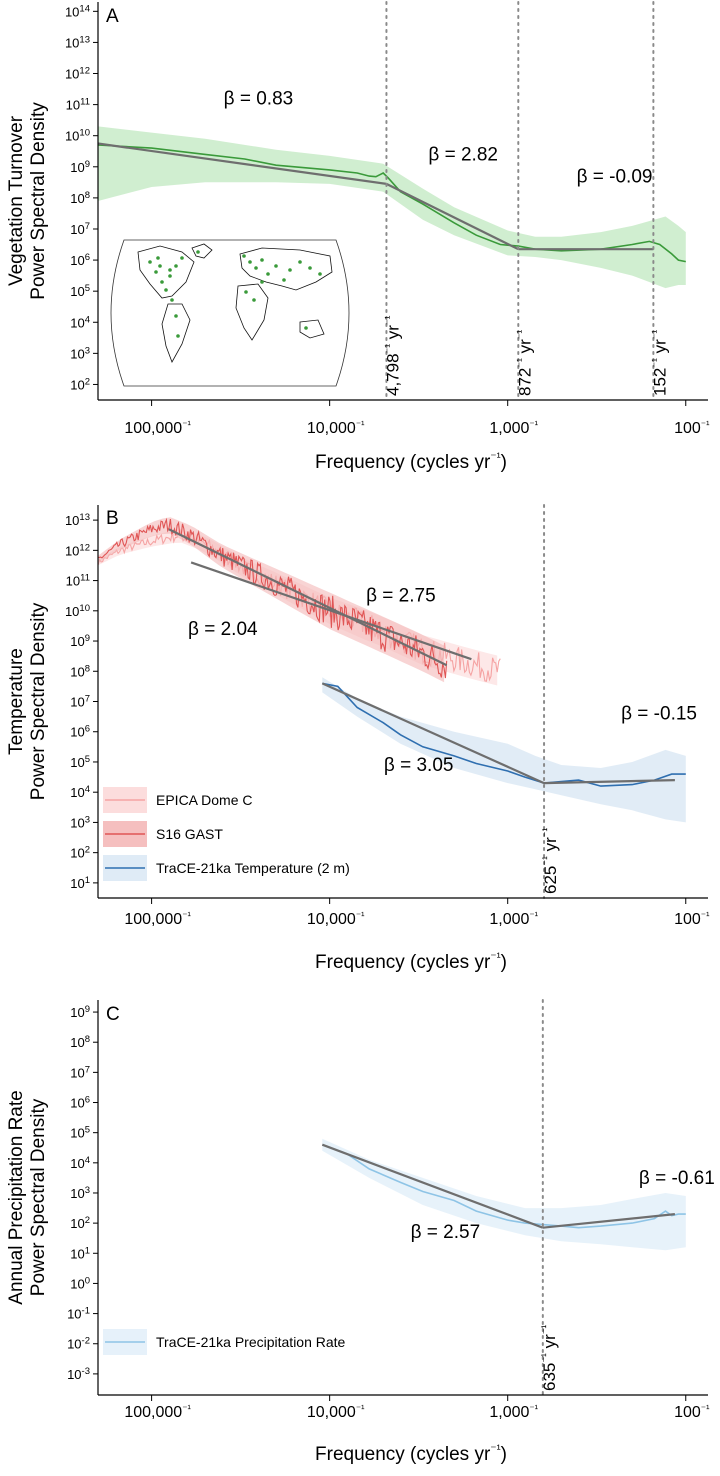  I want to click on y-tick-label: 10¹³, so click(77, 42).